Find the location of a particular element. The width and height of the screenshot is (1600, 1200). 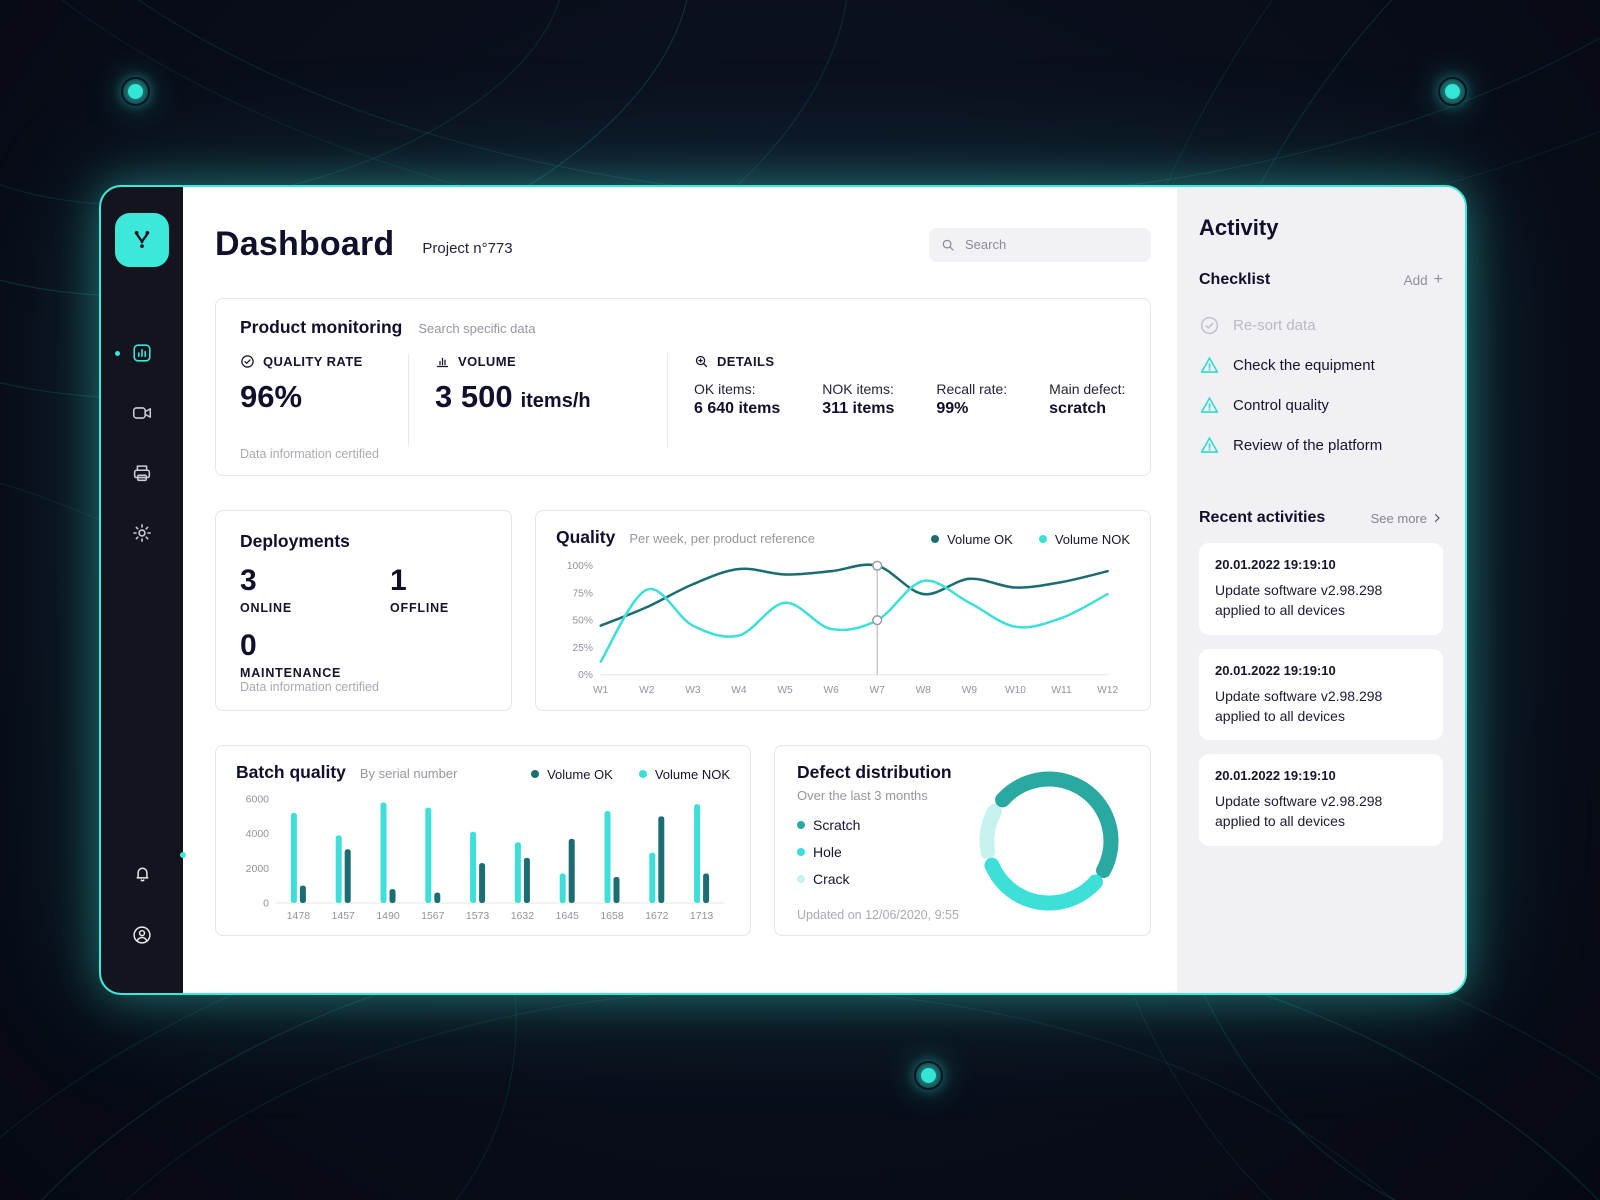

legend-dot-crack is located at coordinates (801, 879).